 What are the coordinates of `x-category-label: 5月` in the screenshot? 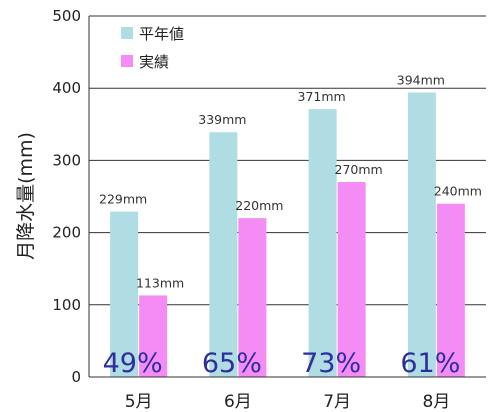 It's located at (139, 402).